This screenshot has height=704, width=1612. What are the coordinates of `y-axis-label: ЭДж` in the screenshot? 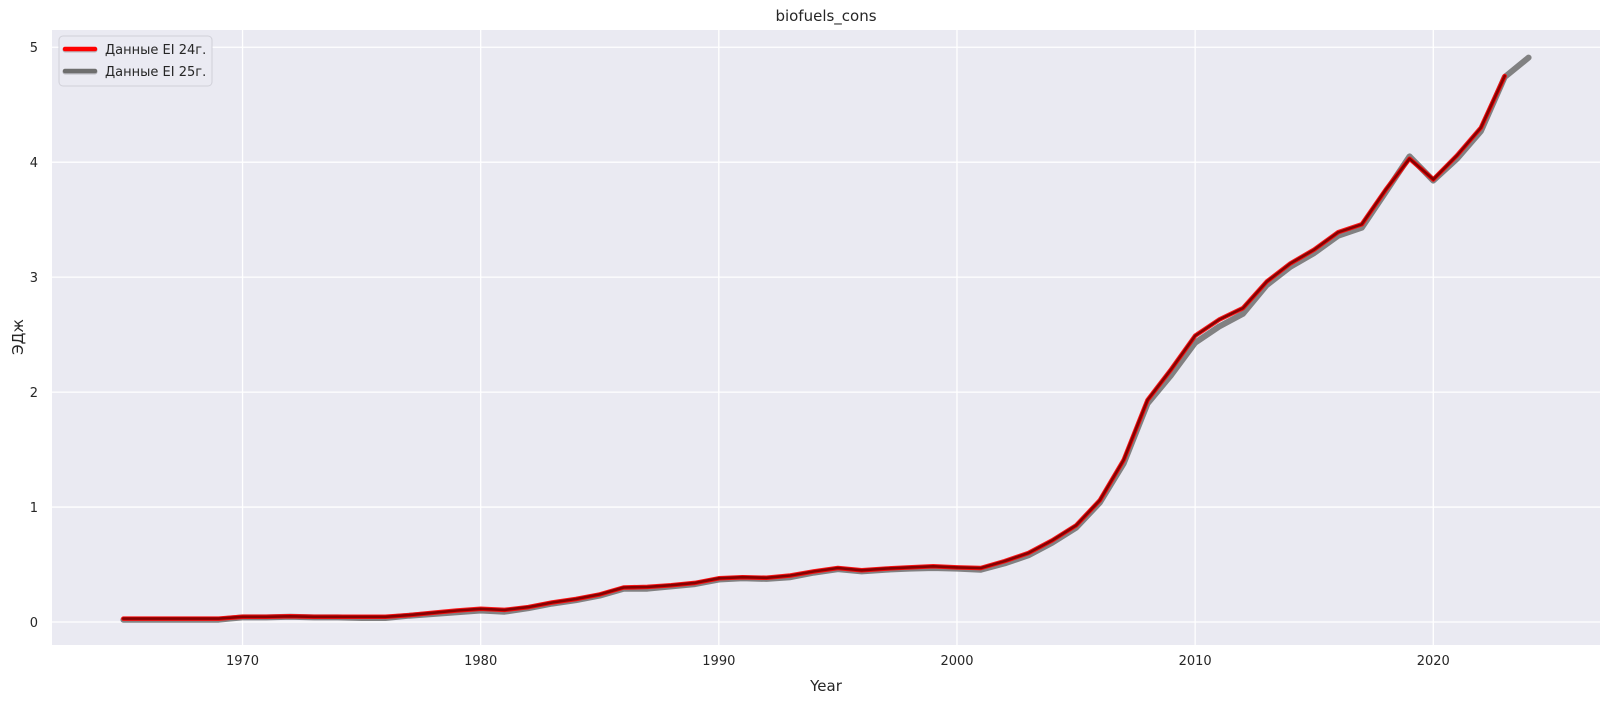 It's located at (18, 337).